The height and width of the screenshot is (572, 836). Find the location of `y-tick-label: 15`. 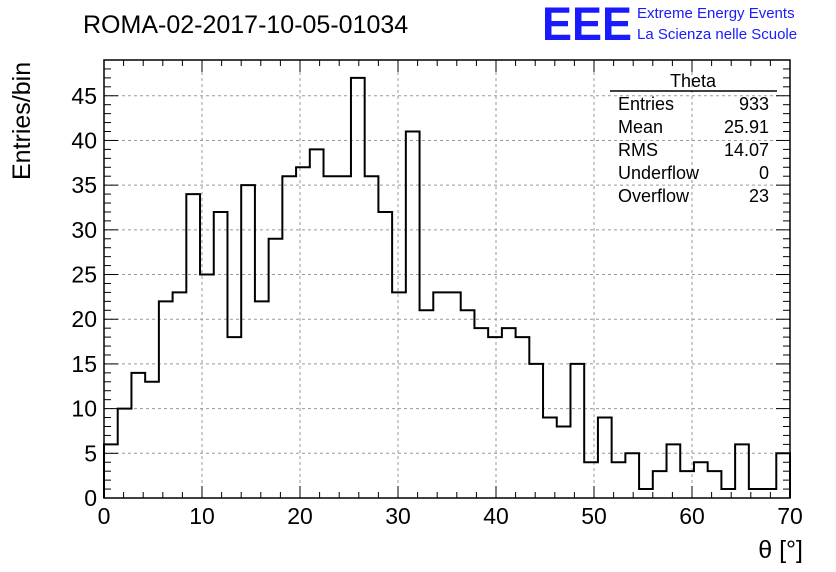

y-tick-label: 15 is located at coordinates (84, 364).